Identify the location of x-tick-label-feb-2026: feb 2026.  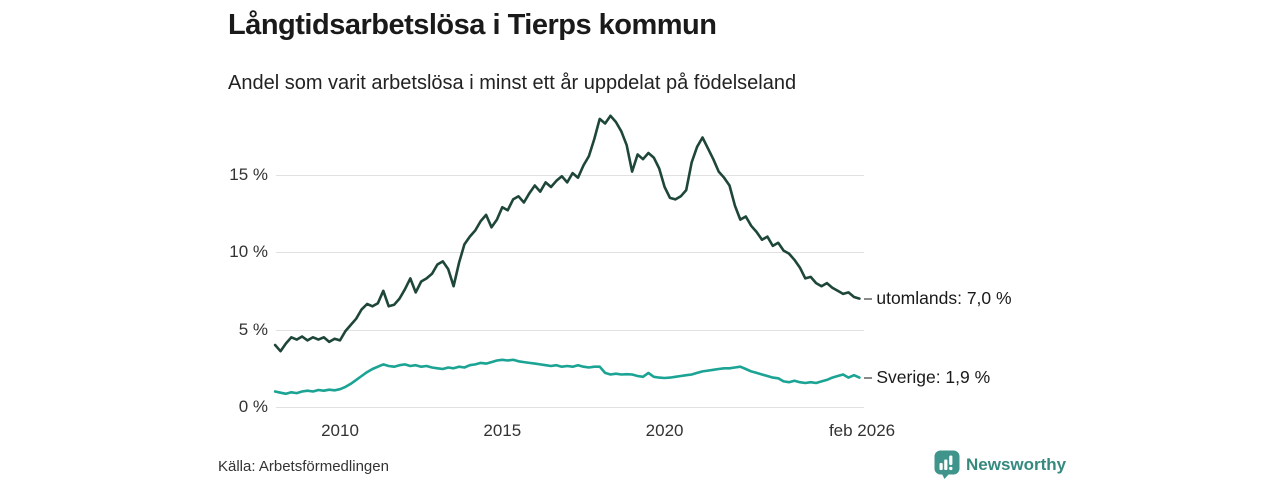
(862, 430).